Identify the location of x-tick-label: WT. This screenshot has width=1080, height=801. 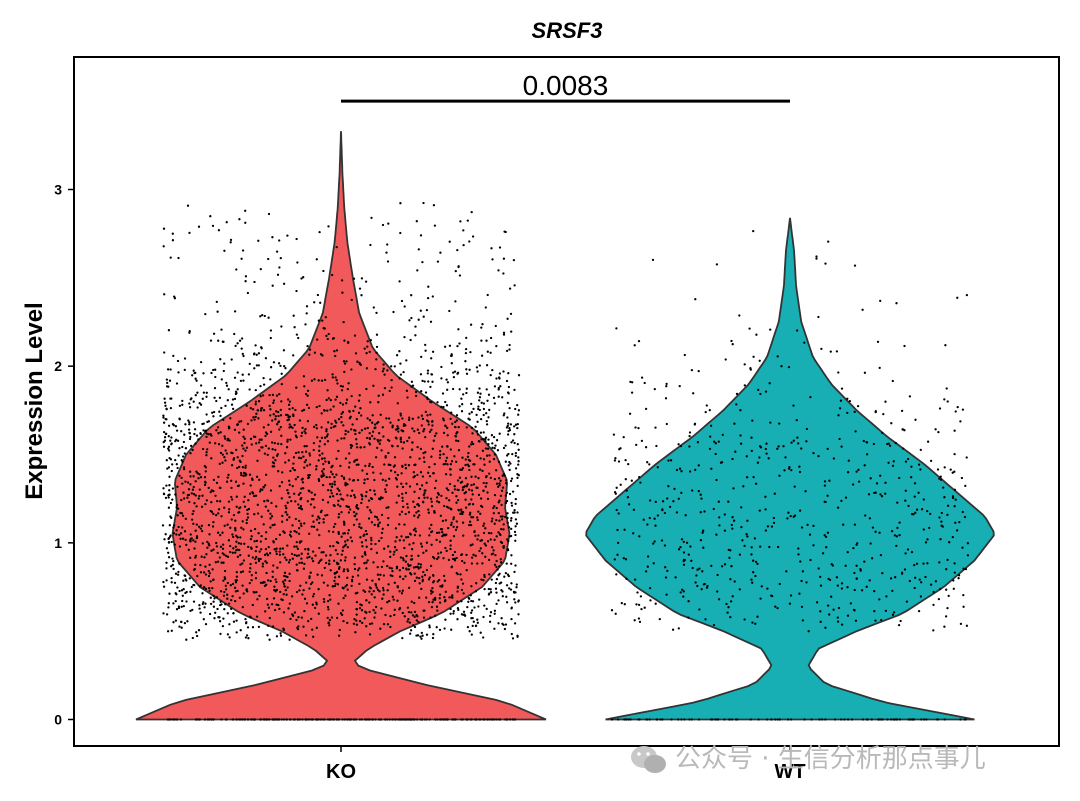
(789, 772).